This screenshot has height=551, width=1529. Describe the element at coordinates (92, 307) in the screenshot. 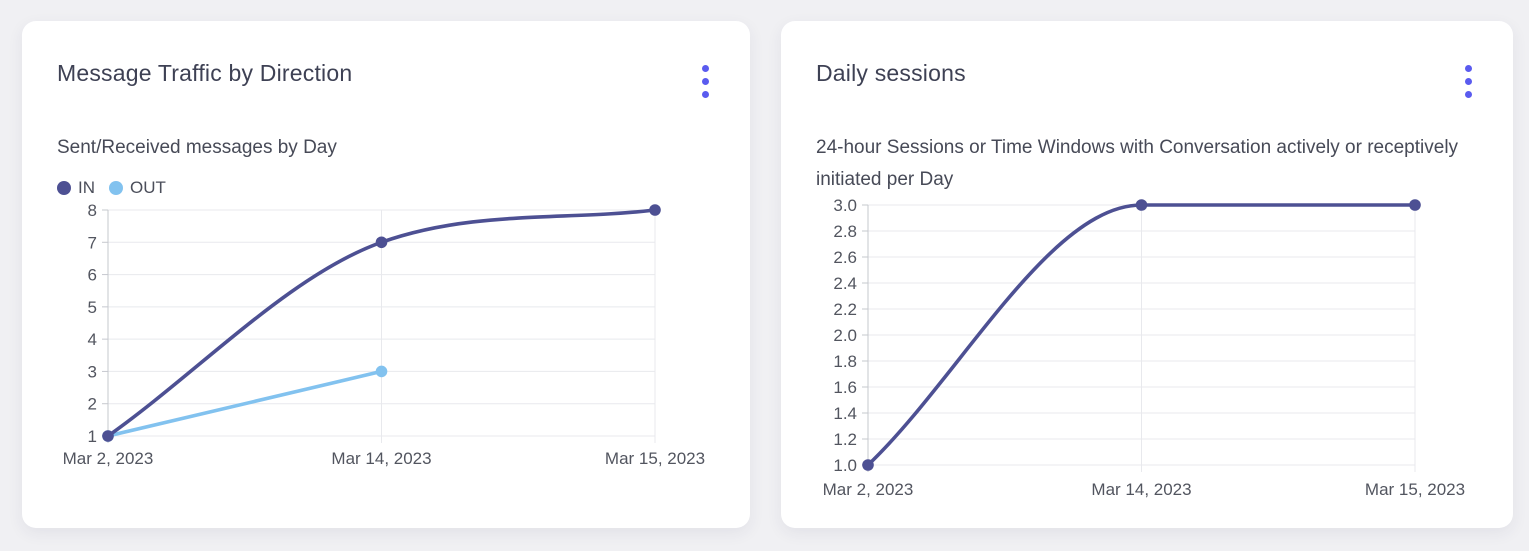

I see `svg-text: 5` at that location.